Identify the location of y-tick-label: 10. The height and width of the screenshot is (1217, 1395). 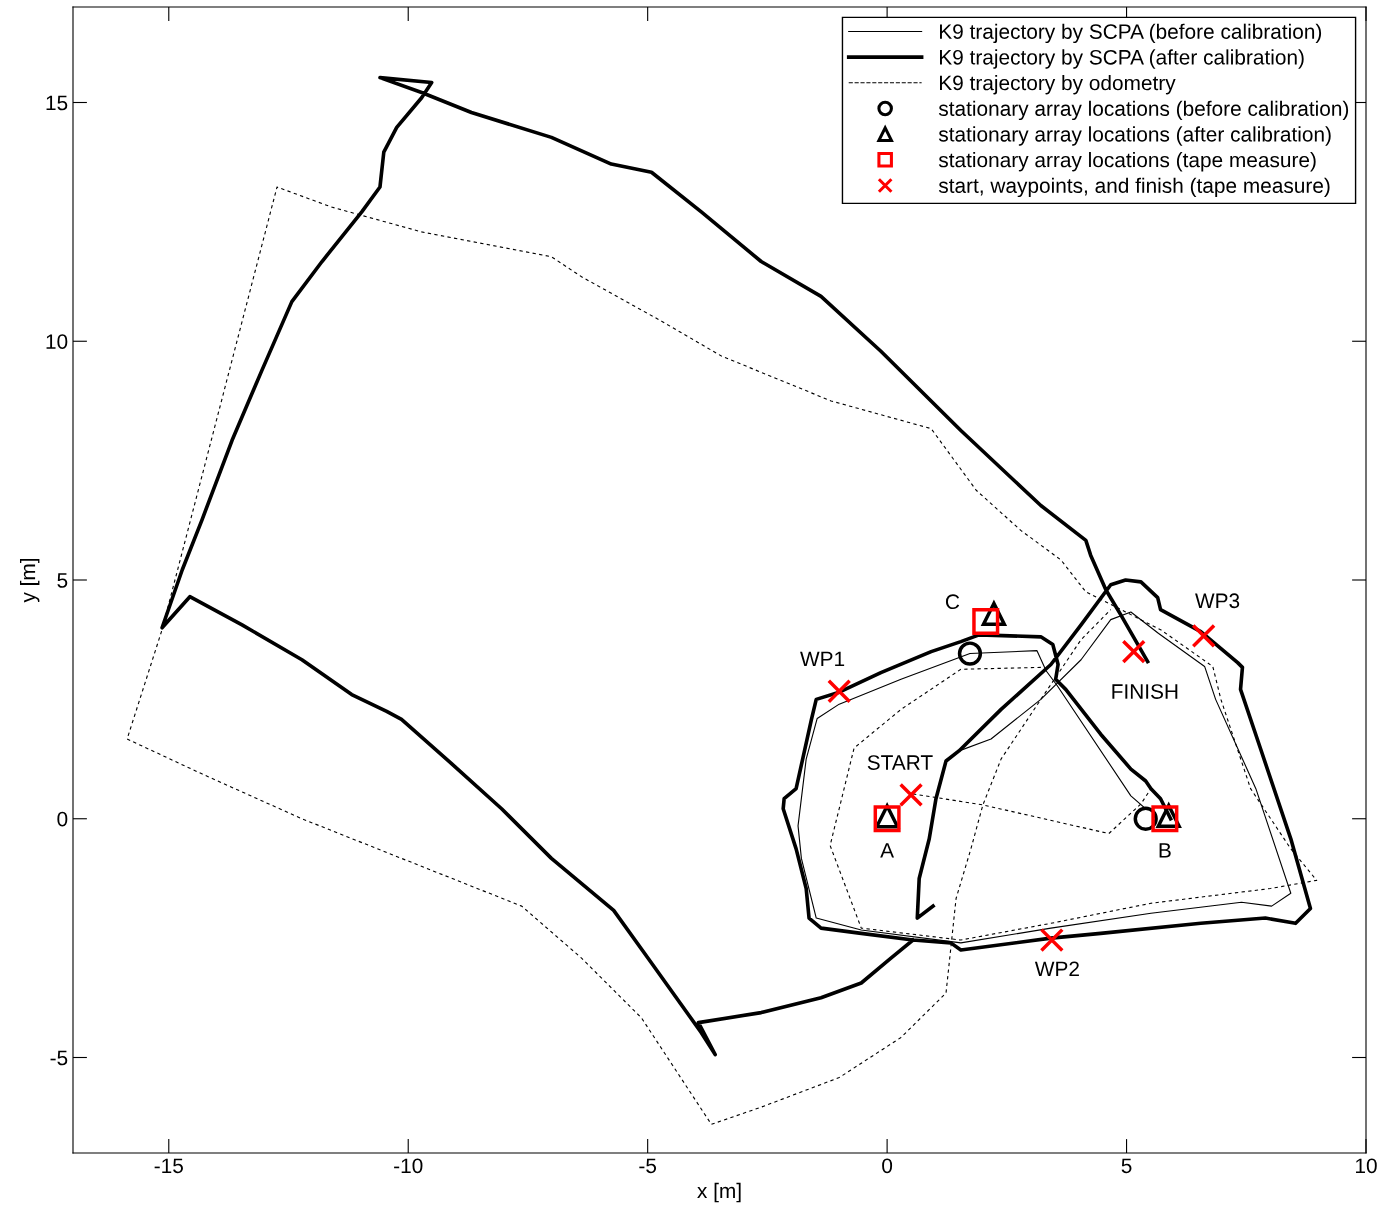
(57, 341).